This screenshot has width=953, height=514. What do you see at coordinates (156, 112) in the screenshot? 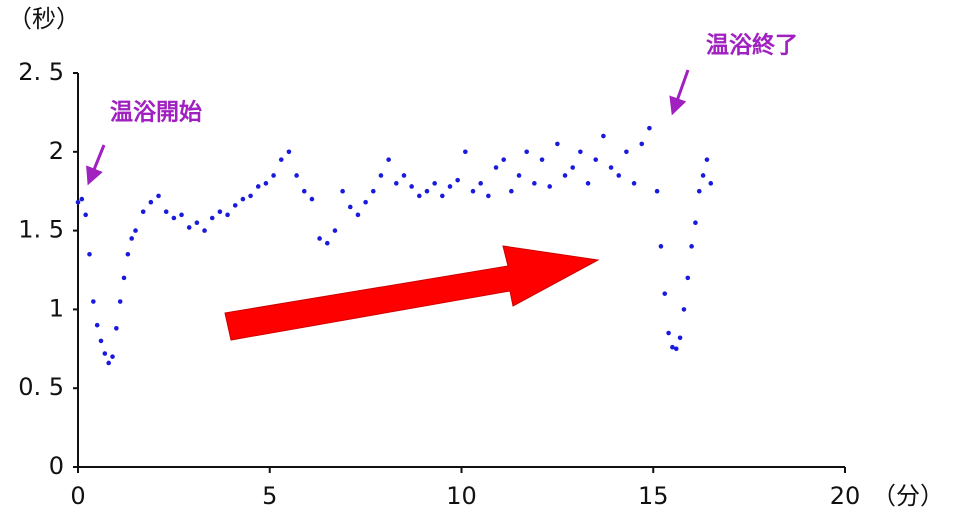
I see `annotation: 温浴開始` at bounding box center [156, 112].